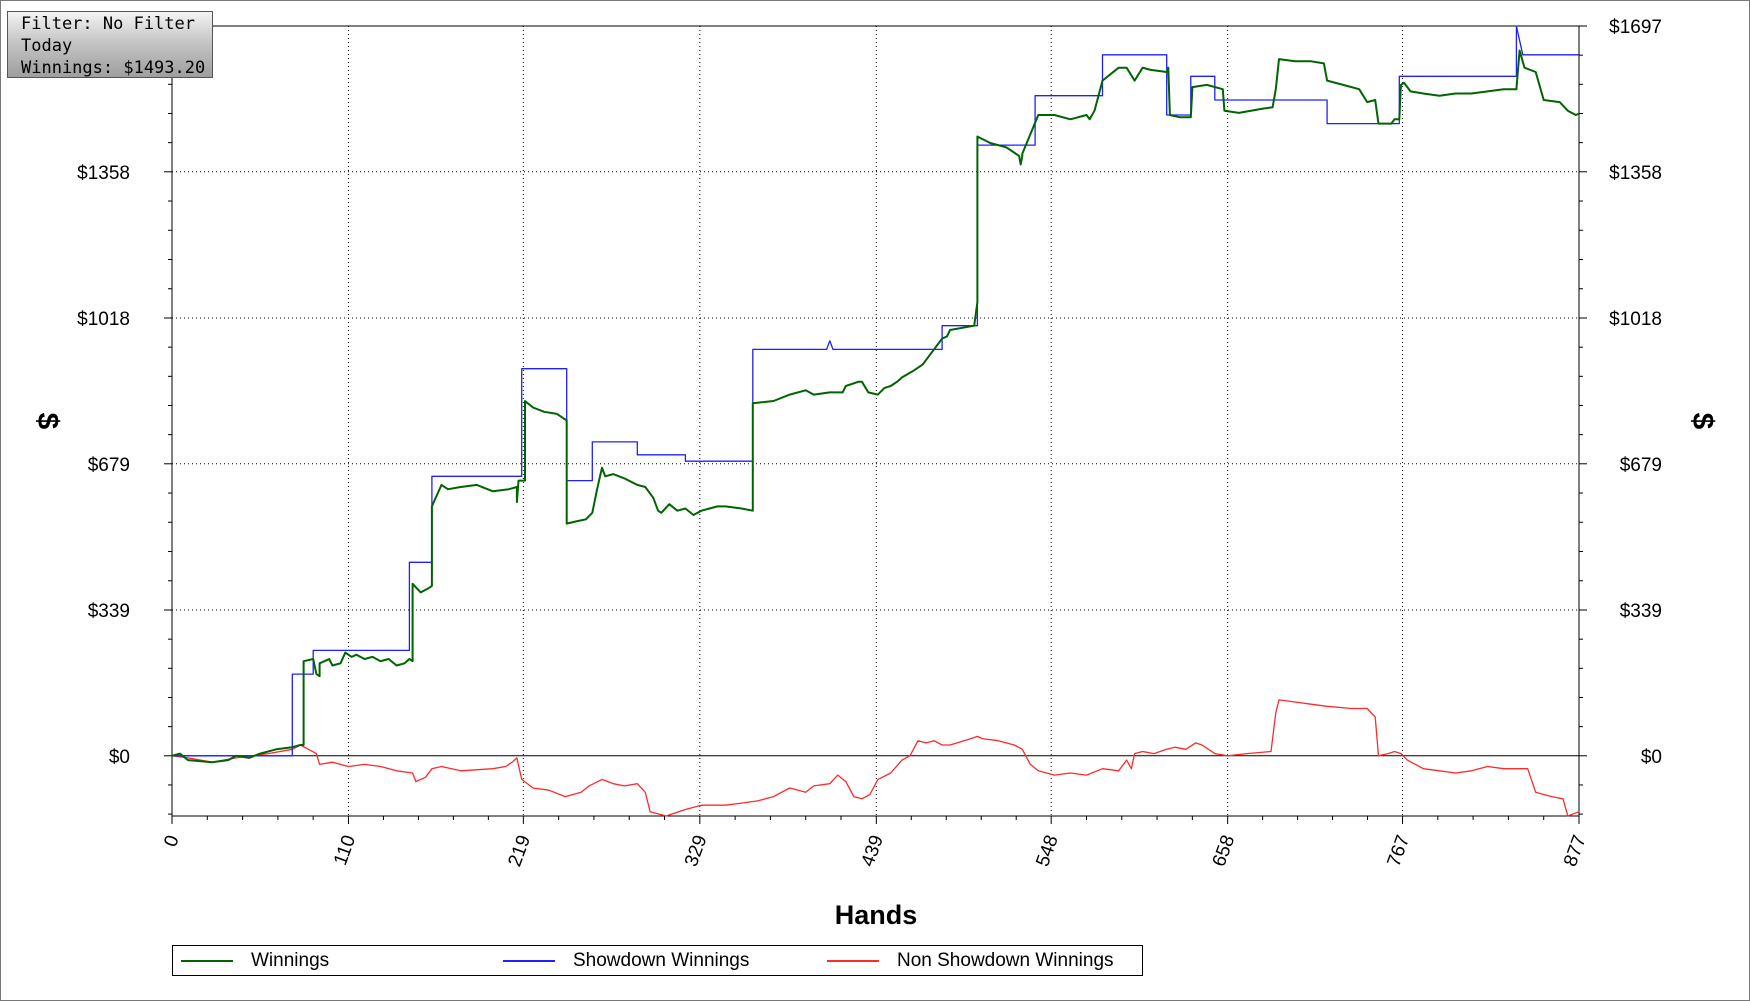 Image resolution: width=1750 pixels, height=1002 pixels. What do you see at coordinates (1635, 173) in the screenshot?
I see `y-tick-label-right: $1358` at bounding box center [1635, 173].